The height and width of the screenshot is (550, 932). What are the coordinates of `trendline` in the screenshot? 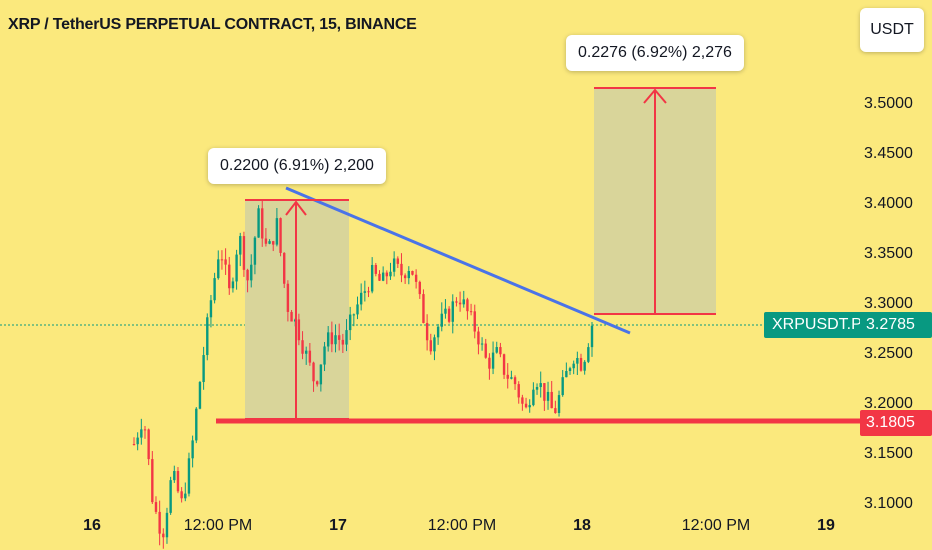 It's located at (458, 260).